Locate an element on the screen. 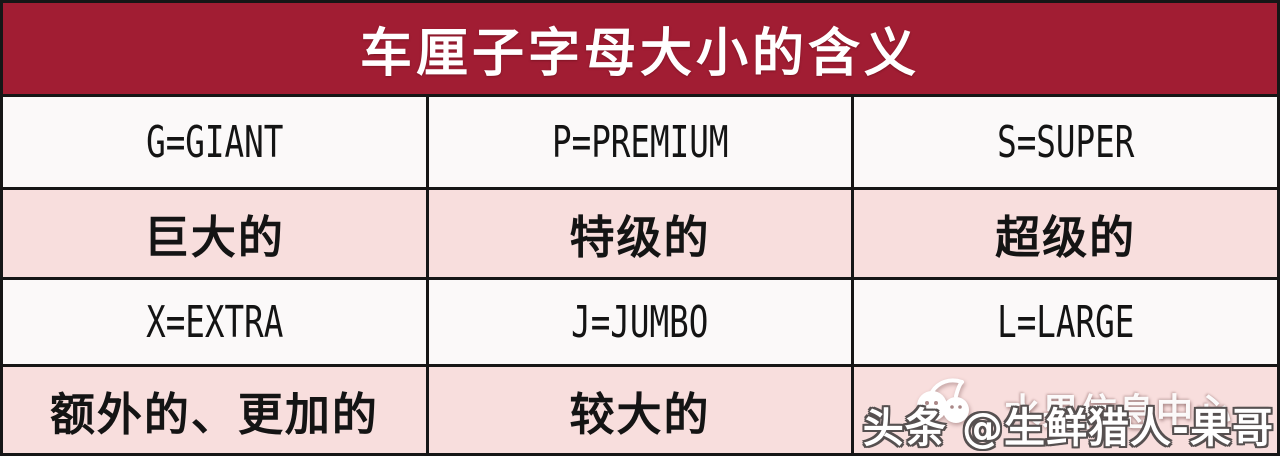 This screenshot has width=1280, height=462. cell-text: G=GIANT is located at coordinates (214, 142).